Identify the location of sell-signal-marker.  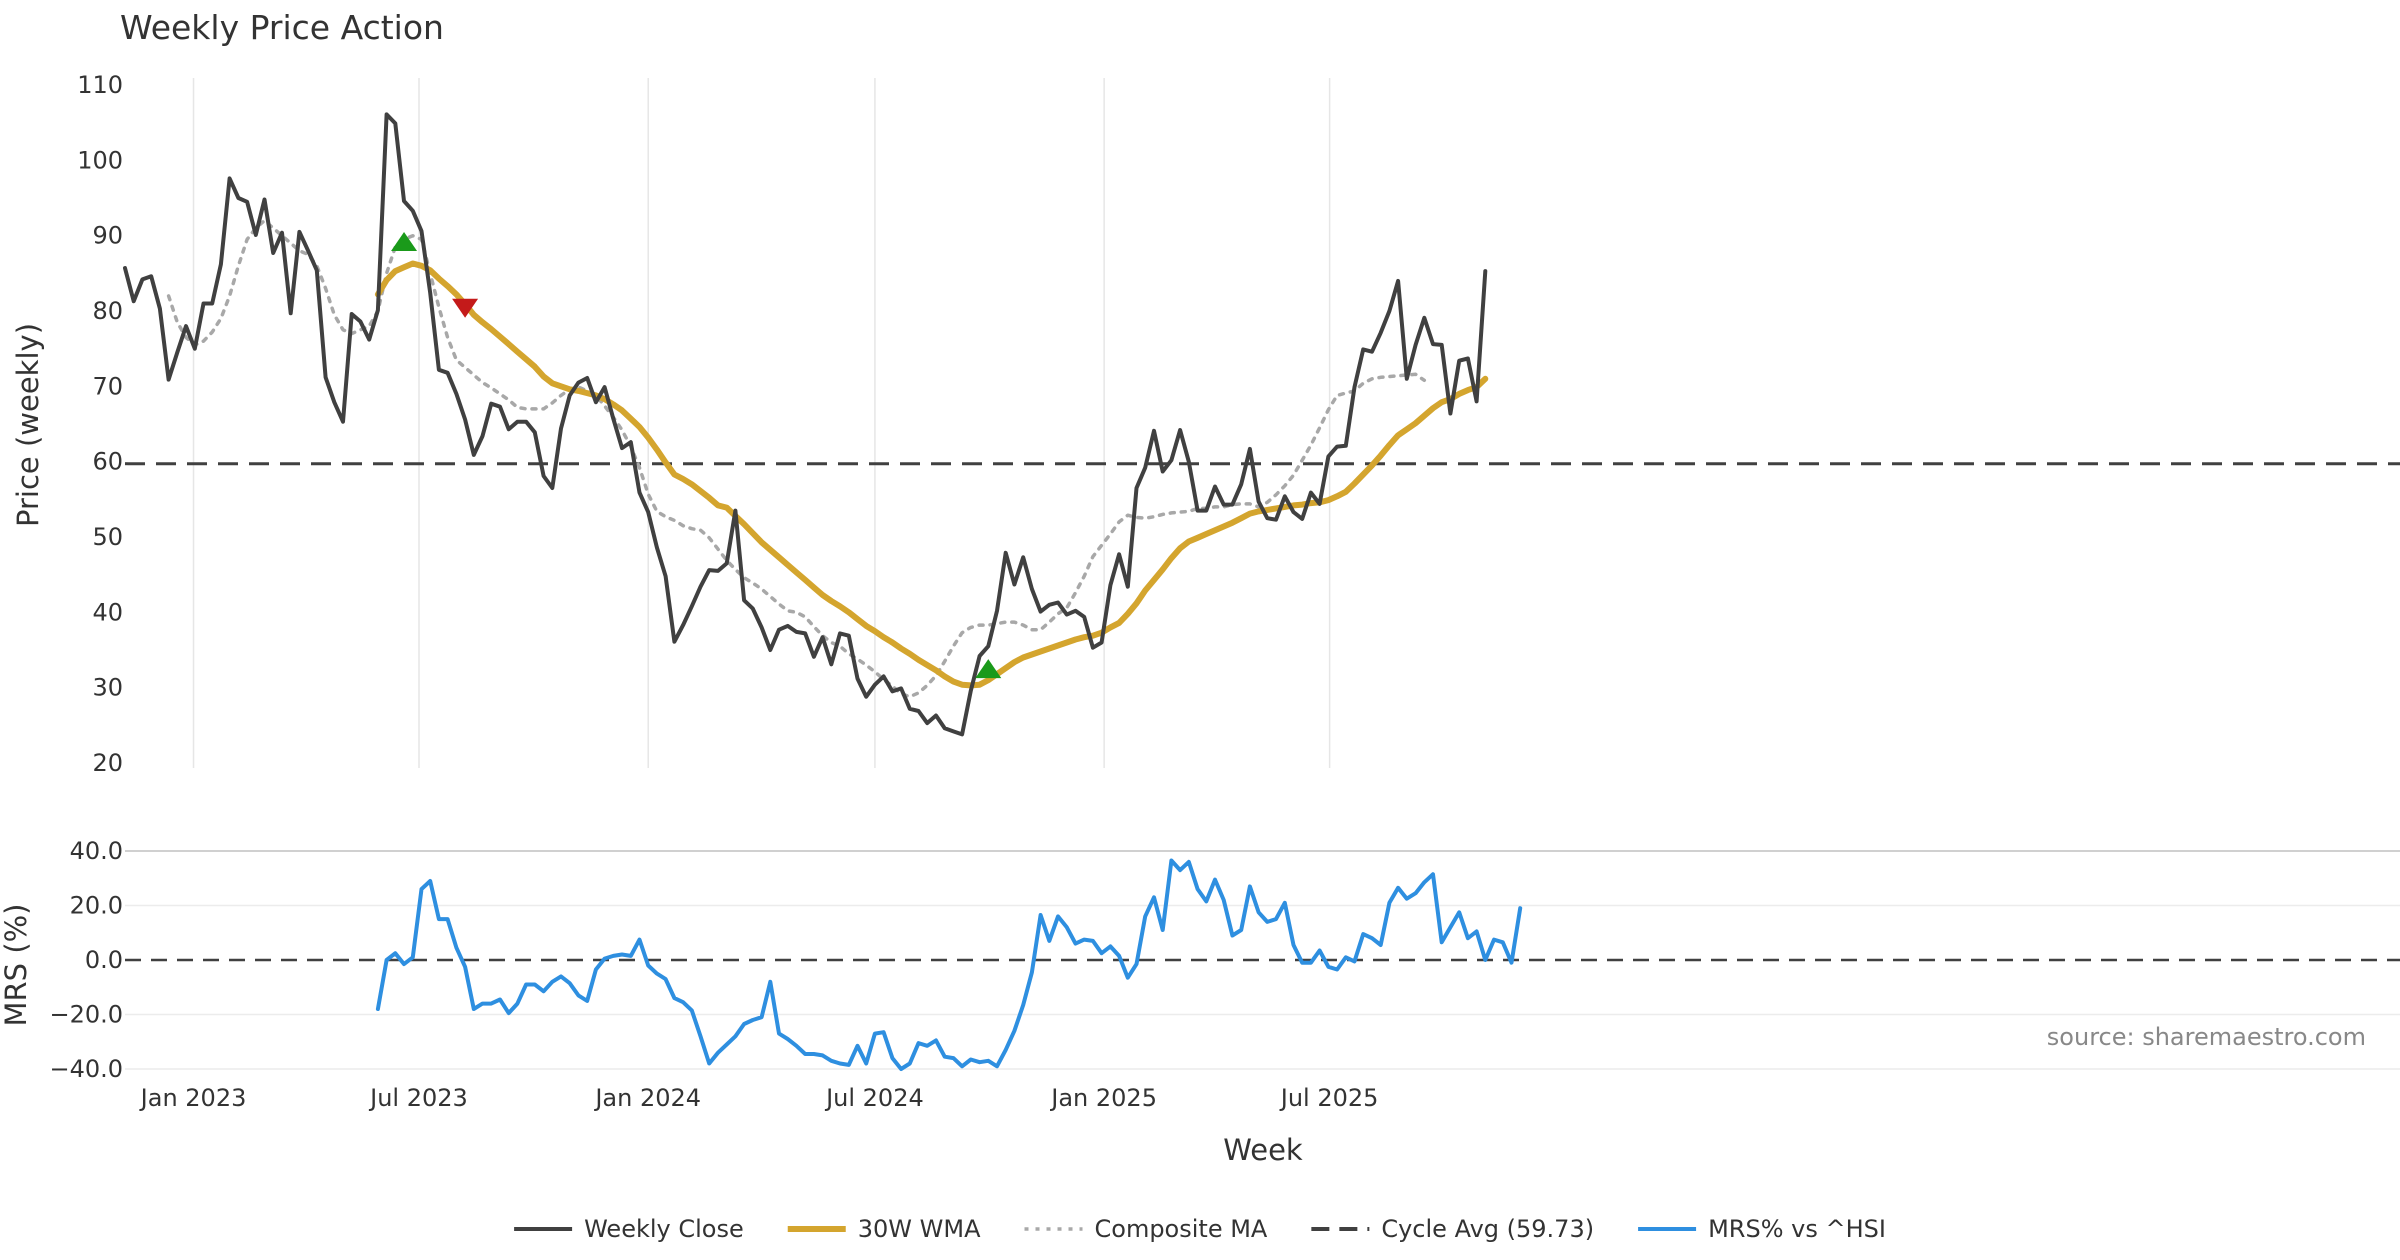
(465, 308).